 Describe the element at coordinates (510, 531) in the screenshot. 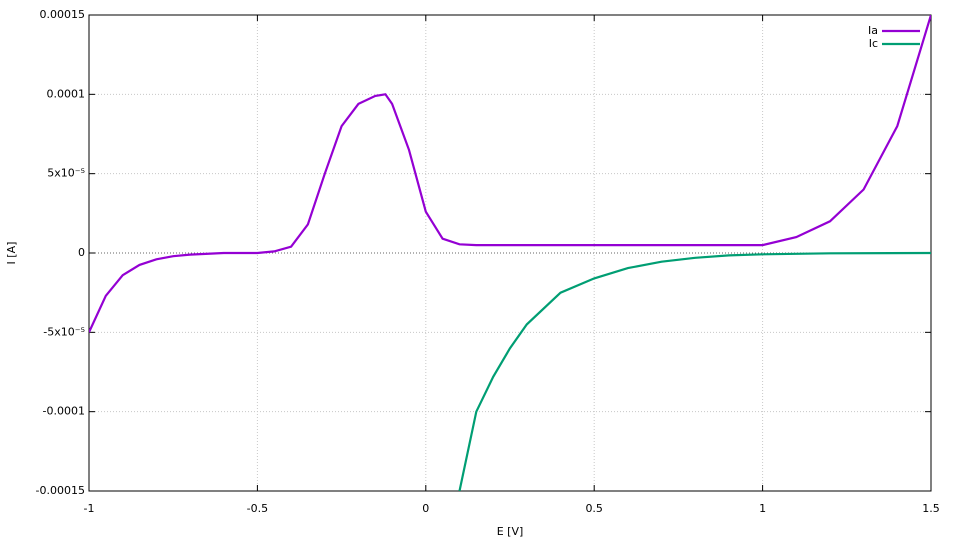

I see `x-axis-label: E [V]` at that location.